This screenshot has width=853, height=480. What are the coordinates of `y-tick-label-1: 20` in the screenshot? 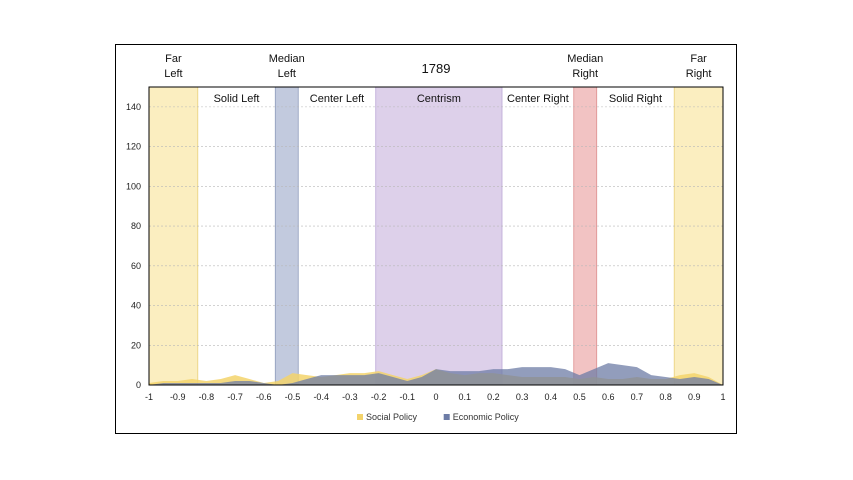 It's located at (136, 345).